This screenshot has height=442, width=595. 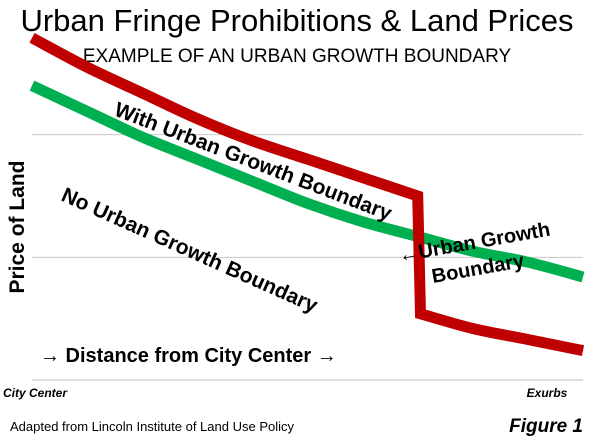 What do you see at coordinates (546, 426) in the screenshot?
I see `figure-label: Figure 1` at bounding box center [546, 426].